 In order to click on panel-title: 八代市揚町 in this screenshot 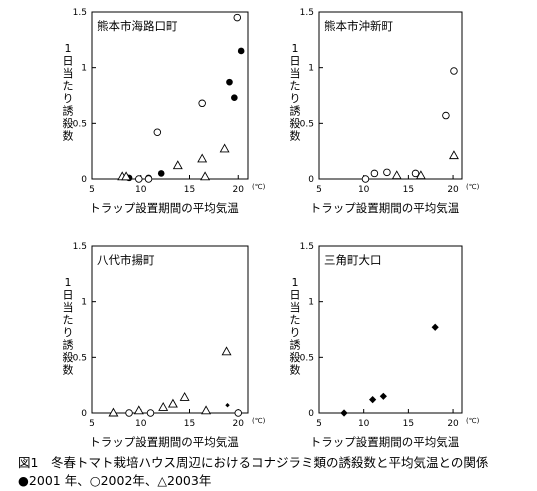, I will do `click(126, 260)`.